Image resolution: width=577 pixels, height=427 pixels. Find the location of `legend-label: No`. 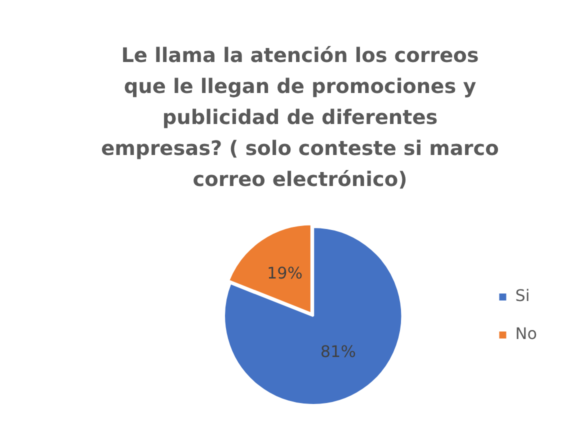

legend-label: No is located at coordinates (526, 334).